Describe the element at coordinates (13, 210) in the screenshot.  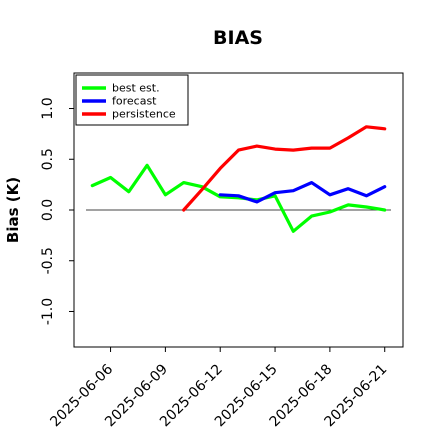
I see `y-axis-label: Bias (K)` at that location.